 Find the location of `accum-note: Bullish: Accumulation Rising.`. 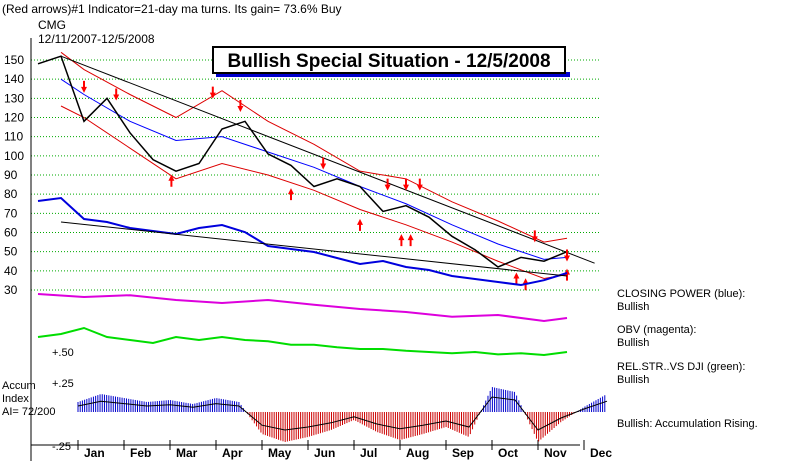

accum-note: Bullish: Accumulation Rising. is located at coordinates (687, 424).